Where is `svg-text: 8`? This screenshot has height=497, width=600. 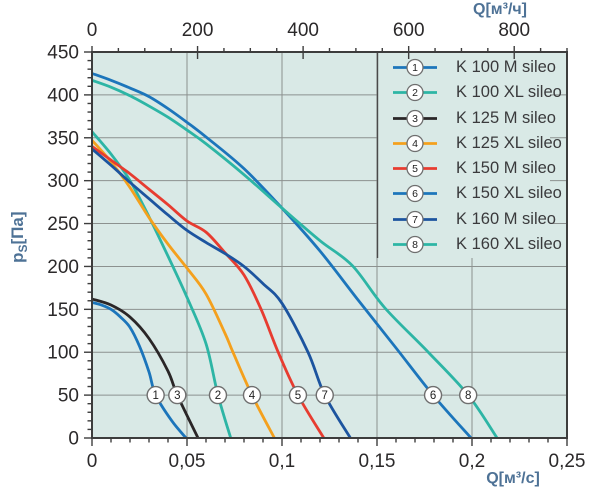
svg-text: 8 is located at coordinates (415, 245).